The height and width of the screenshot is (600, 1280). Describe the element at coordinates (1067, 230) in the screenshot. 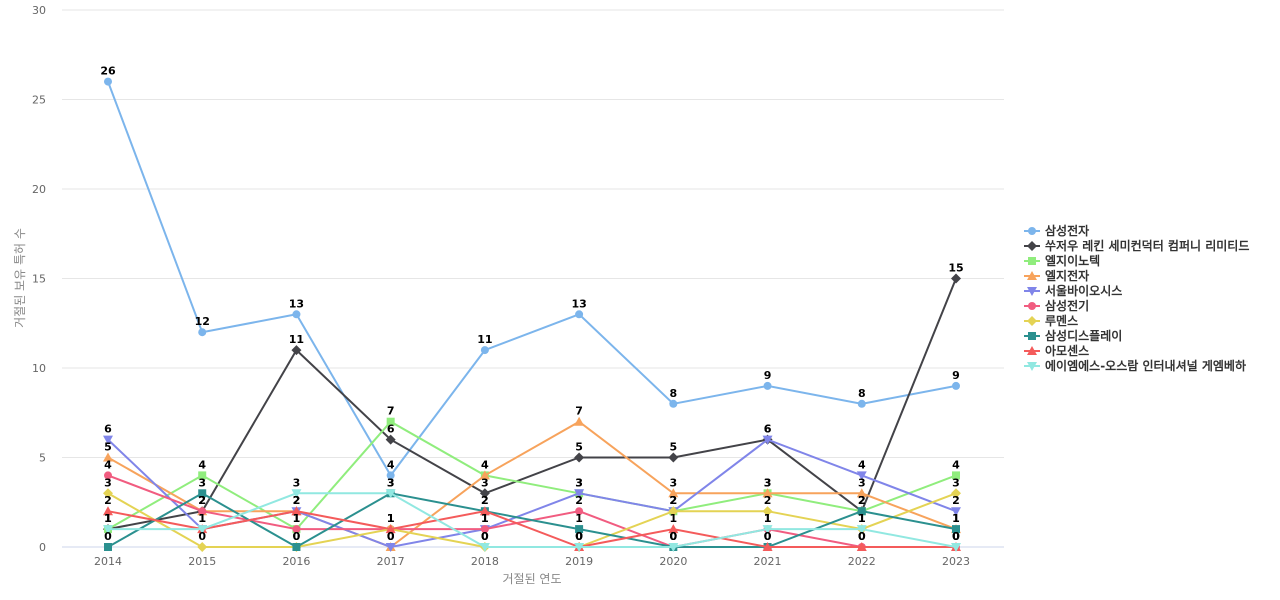

I see `legend-label: 삼성전자` at that location.